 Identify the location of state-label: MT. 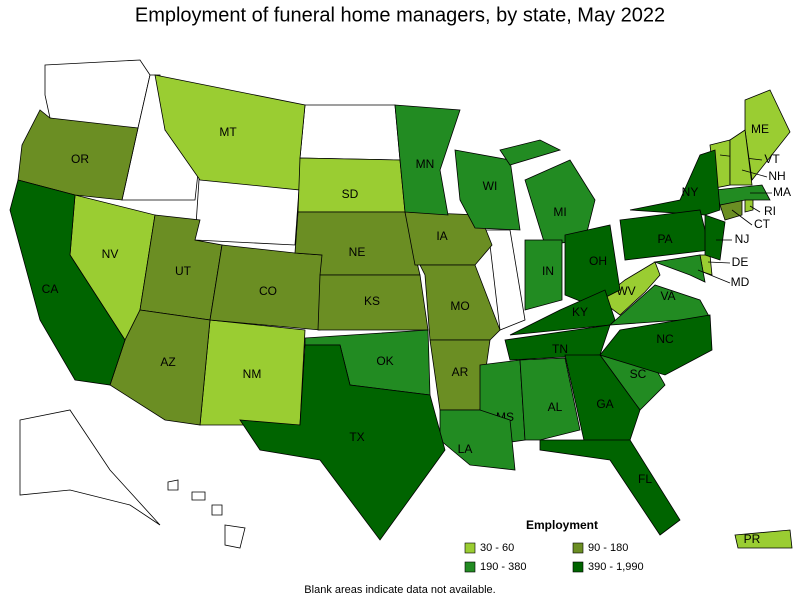
(228, 132).